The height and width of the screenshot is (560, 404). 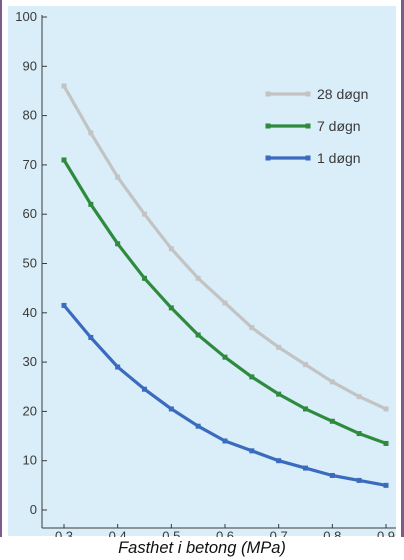 I want to click on y-tick-label: 60, so click(x=30, y=213).